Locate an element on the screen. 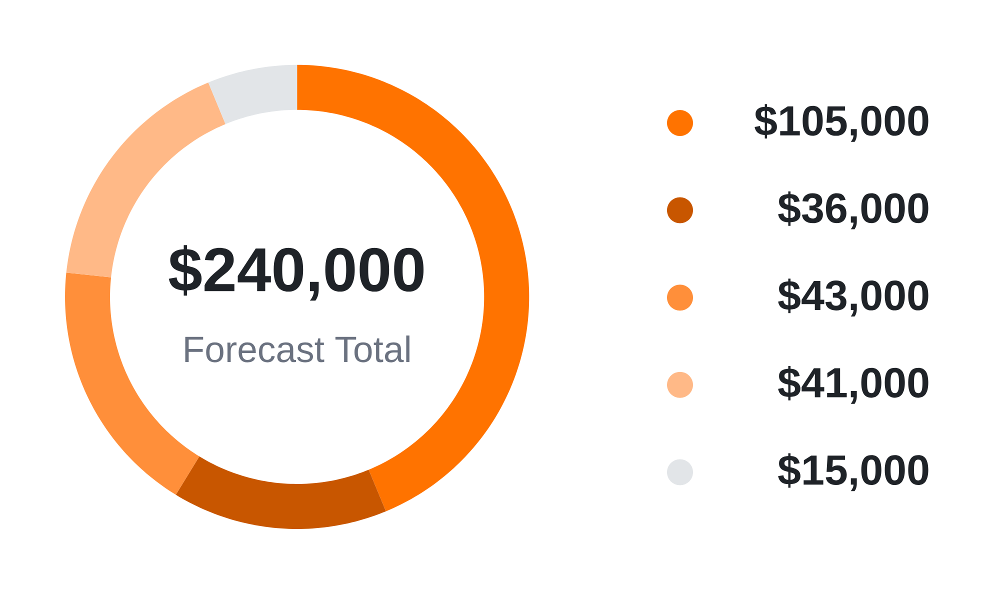 The image size is (1000, 593). legend-label: $105,000 is located at coordinates (841, 123).